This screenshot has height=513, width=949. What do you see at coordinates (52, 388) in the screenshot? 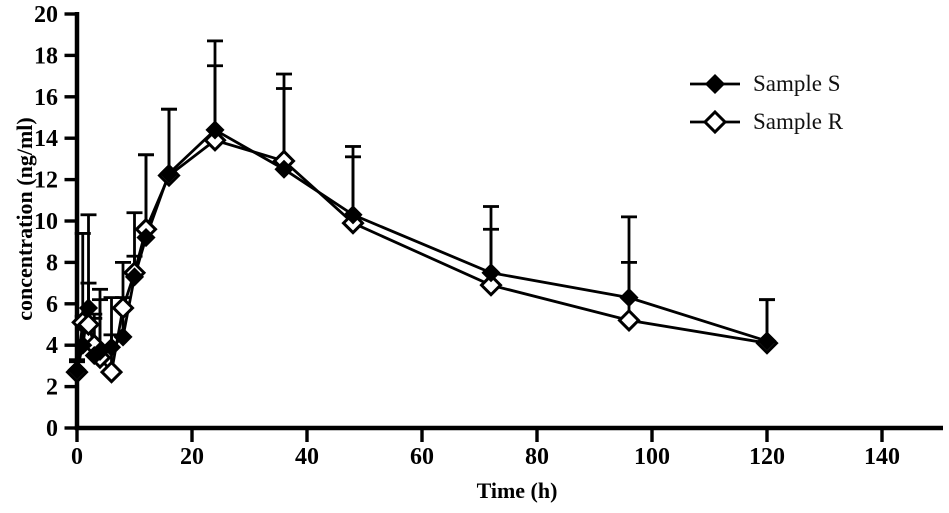
I see `y-tick-label: 2` at bounding box center [52, 388].